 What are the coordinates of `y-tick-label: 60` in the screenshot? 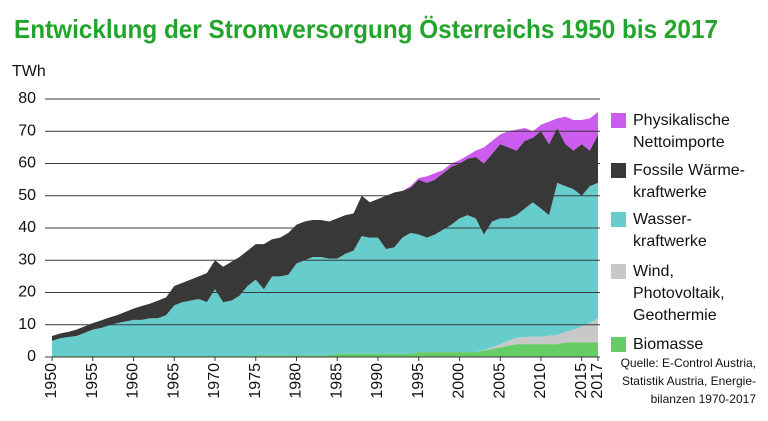 It's located at (27, 163).